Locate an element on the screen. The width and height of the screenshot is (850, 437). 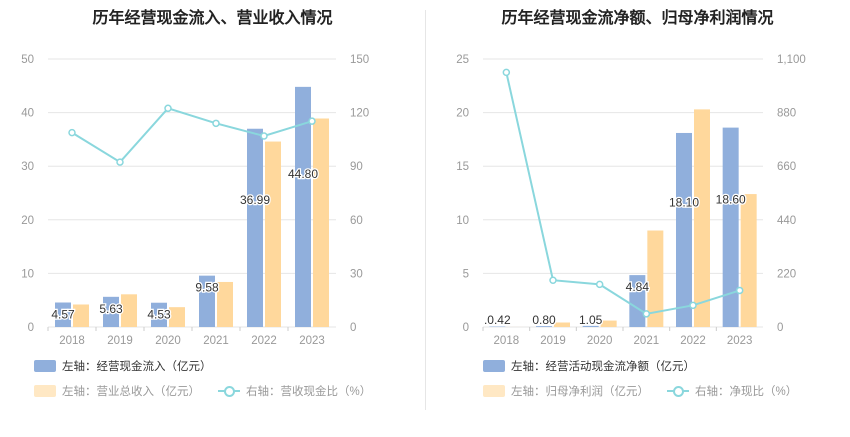
right-bar-data-label: 1.05 is located at coordinates (591, 320).